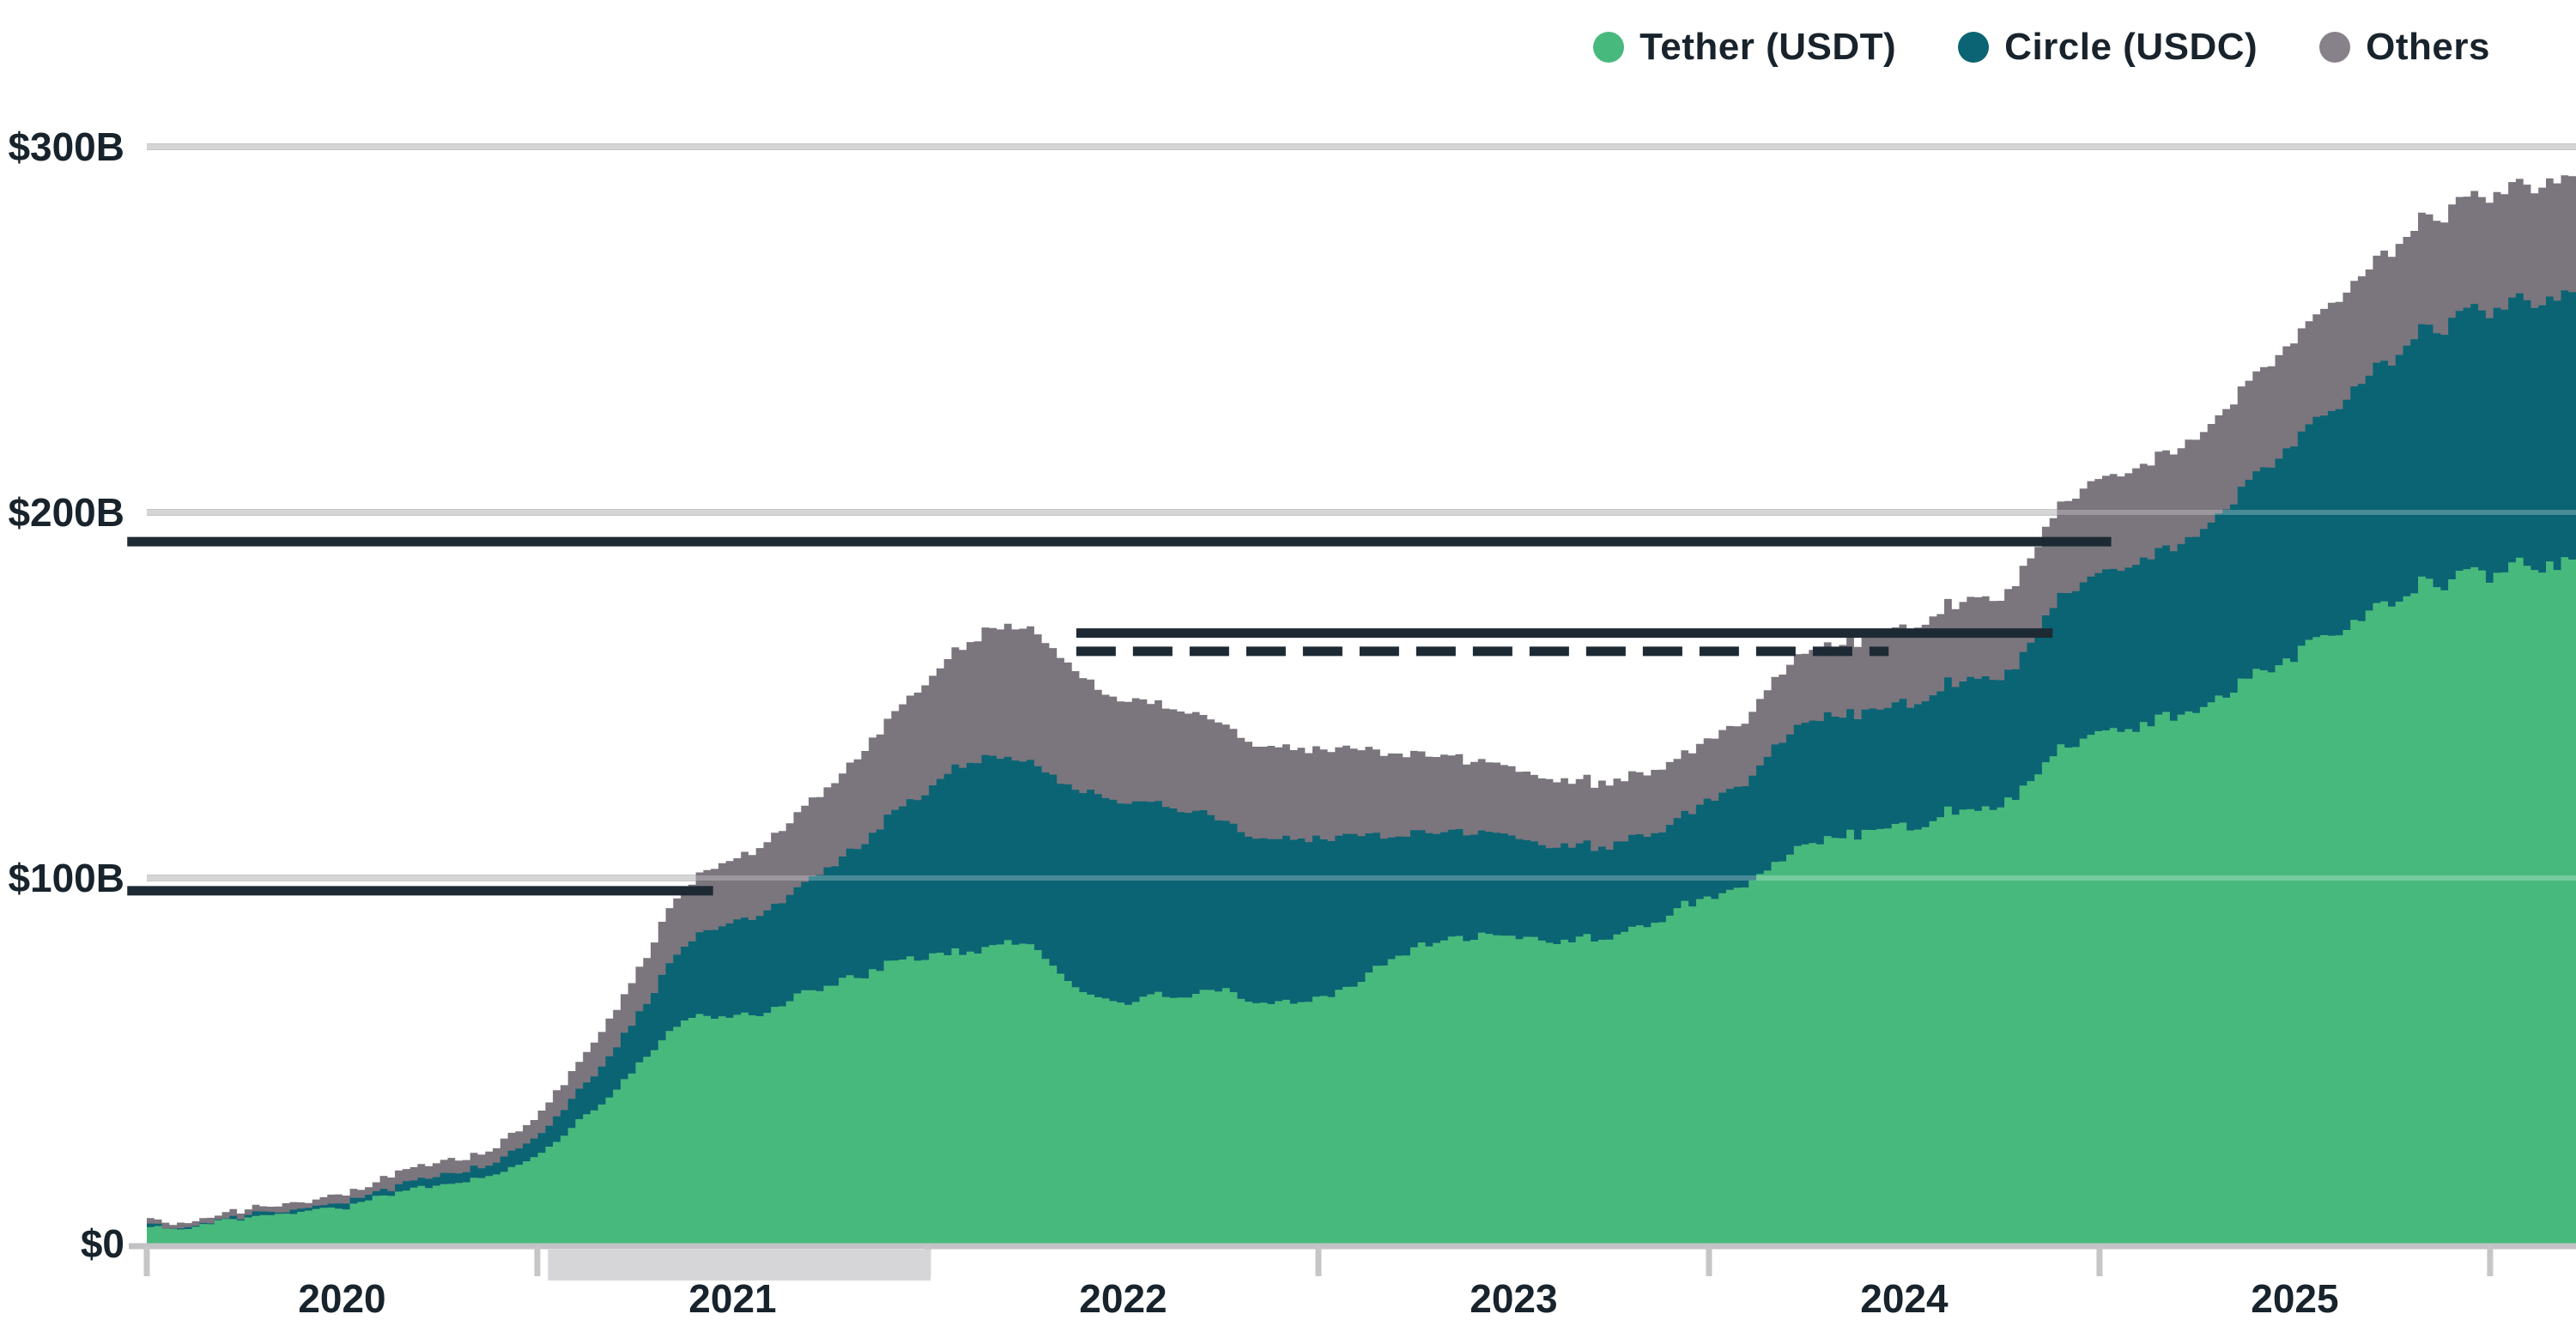 Image resolution: width=2576 pixels, height=1320 pixels. I want to click on legend-item-others: Others, so click(2404, 47).